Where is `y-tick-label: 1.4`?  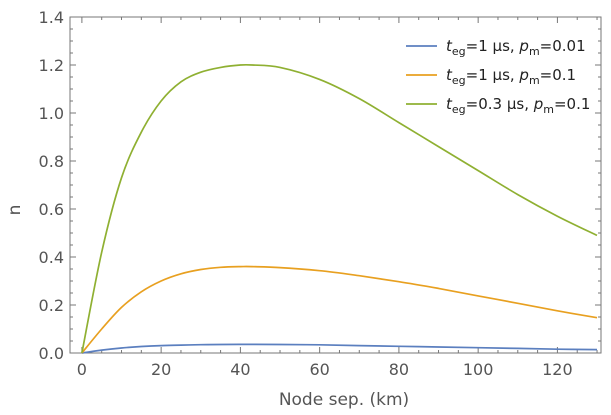
y-tick-label: 1.4 is located at coordinates (51, 17).